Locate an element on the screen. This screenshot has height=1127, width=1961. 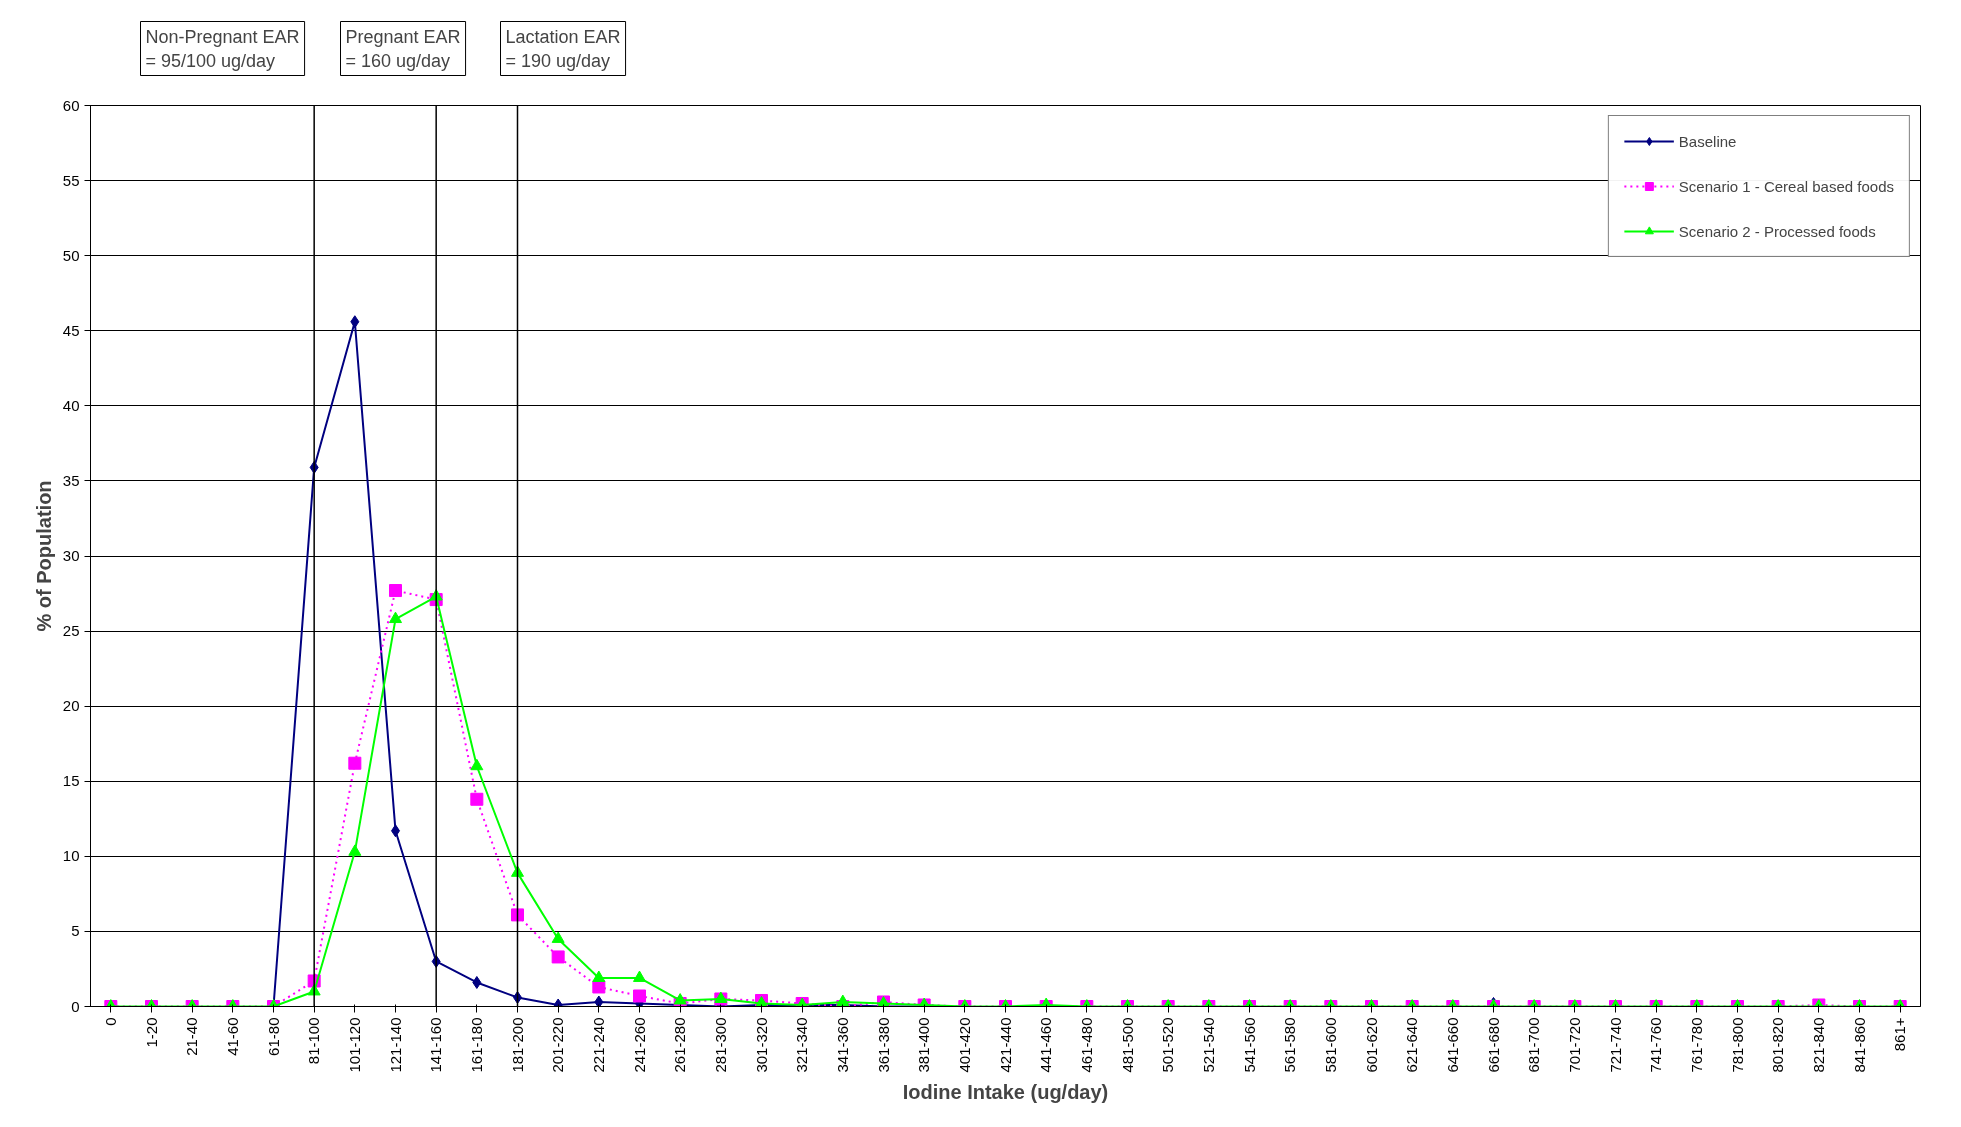
x-tick-label: 261-280 is located at coordinates (680, 1045).